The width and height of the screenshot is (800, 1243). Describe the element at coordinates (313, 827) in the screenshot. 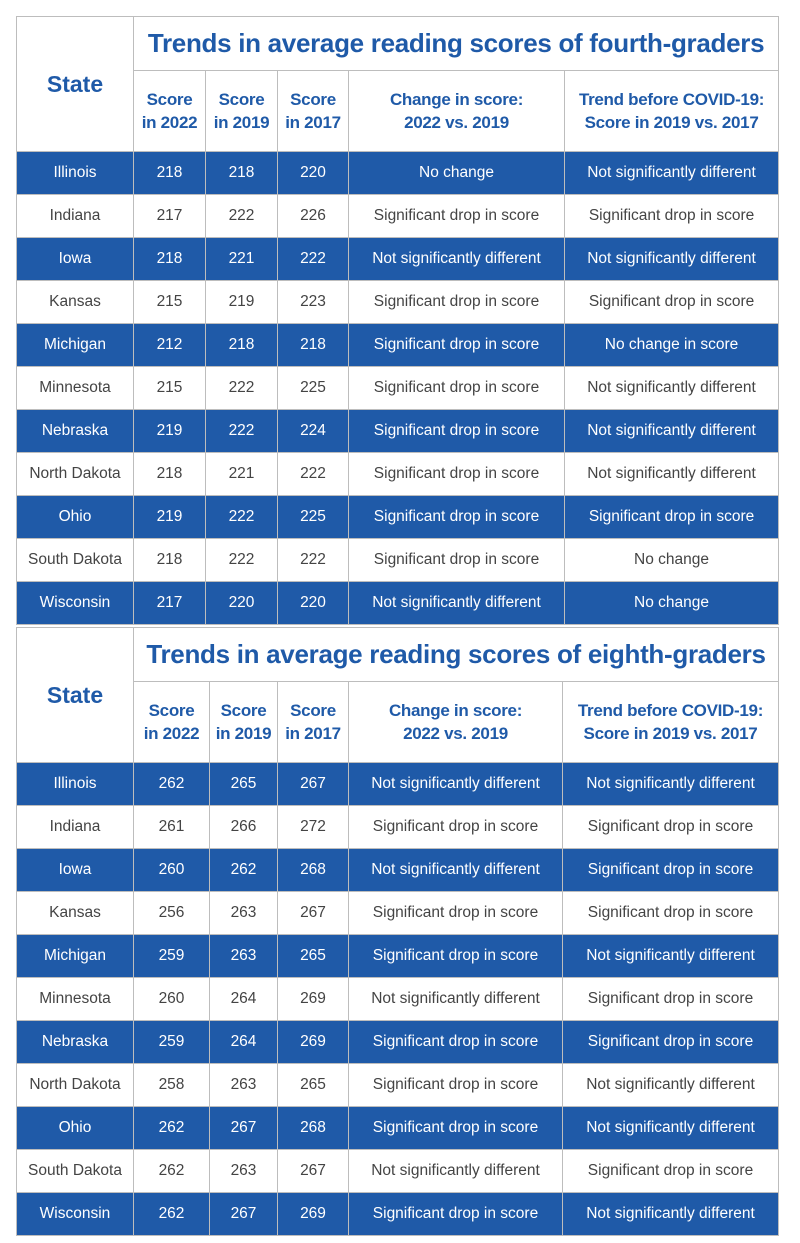

I see `score-2017-cell: 272` at that location.